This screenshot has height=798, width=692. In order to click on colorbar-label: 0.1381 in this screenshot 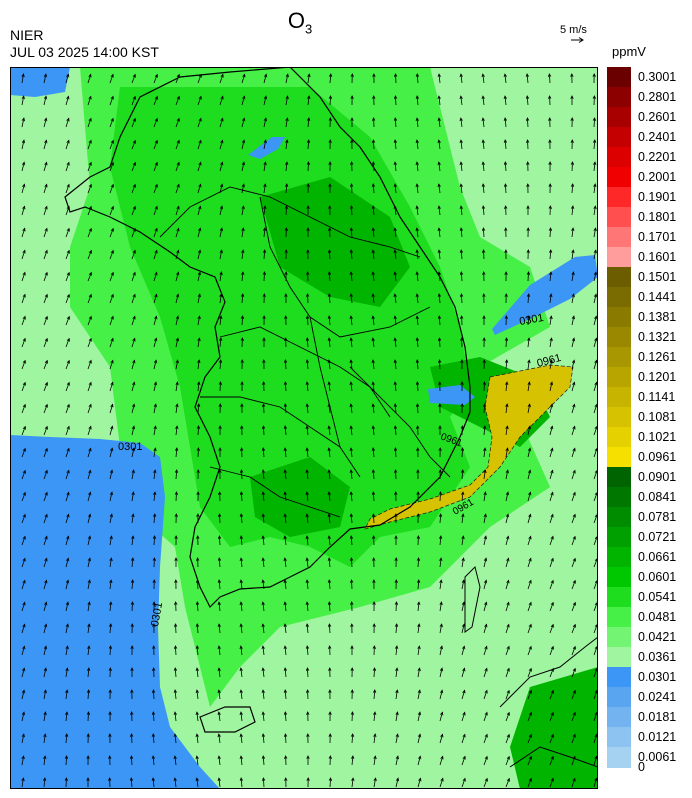, I will do `click(657, 317)`.